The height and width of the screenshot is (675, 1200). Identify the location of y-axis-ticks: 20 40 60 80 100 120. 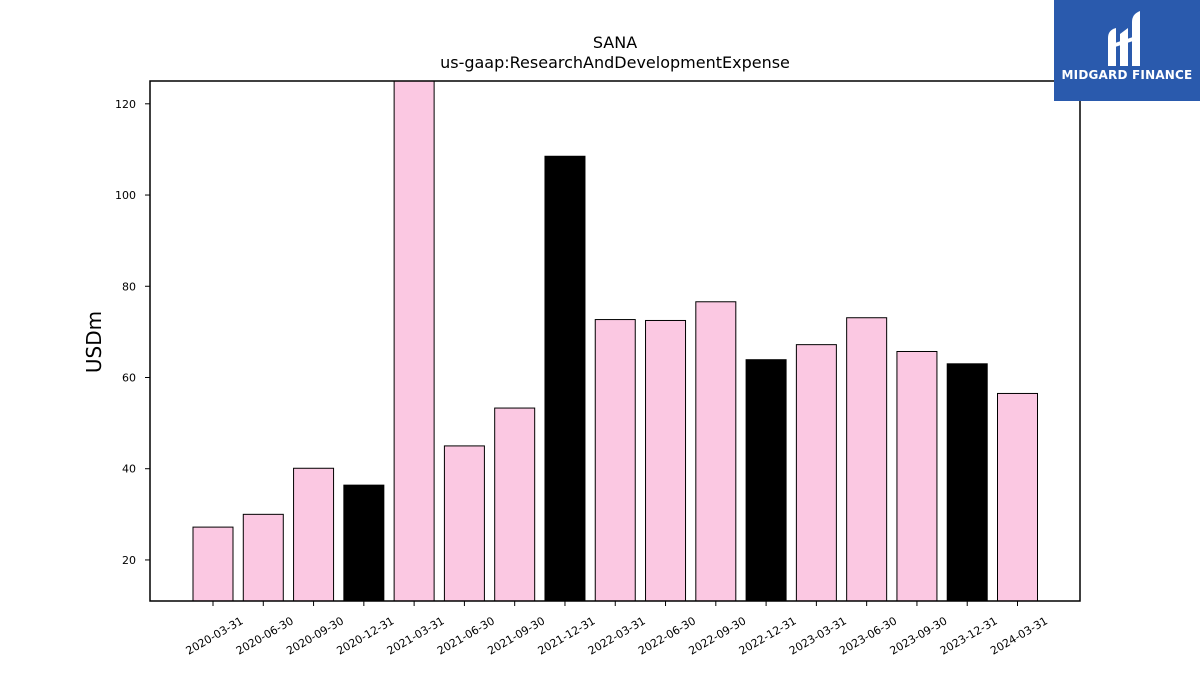
(132, 332).